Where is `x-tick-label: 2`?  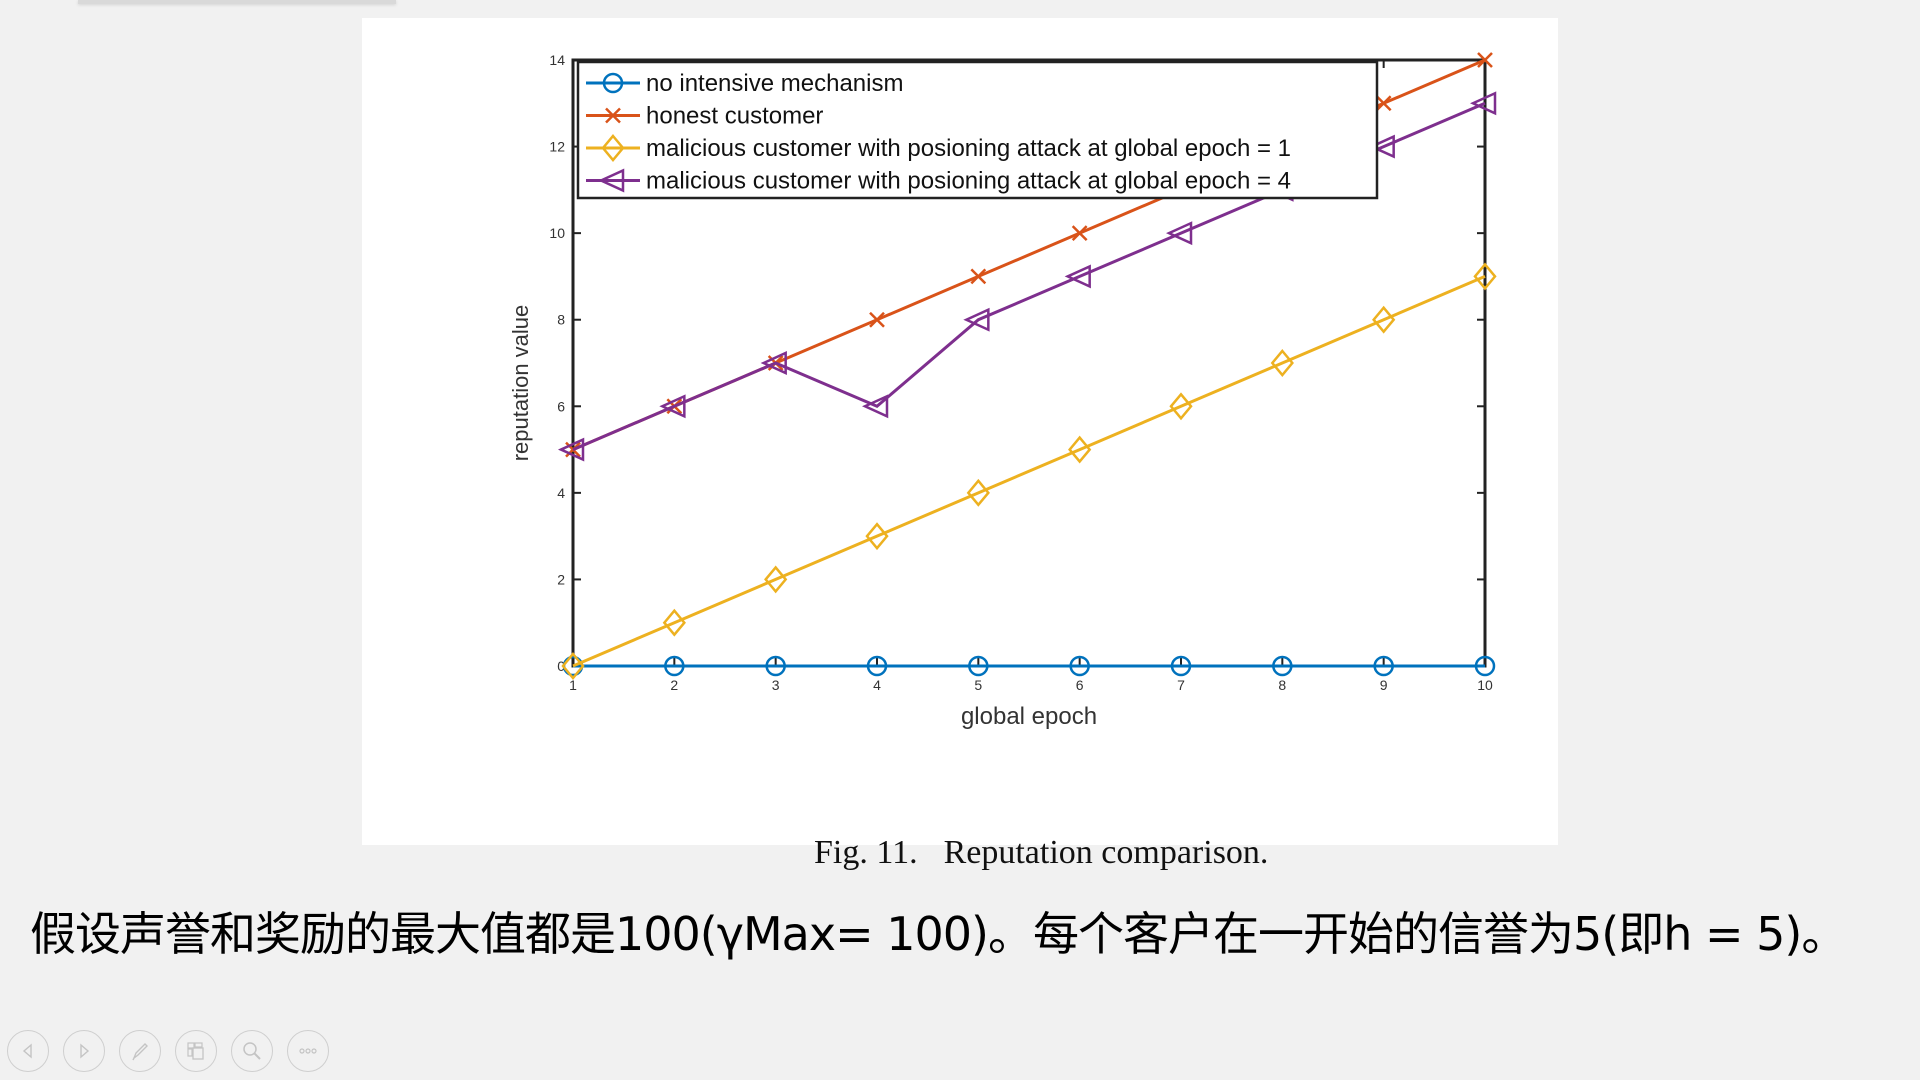
x-tick-label: 2 is located at coordinates (674, 685).